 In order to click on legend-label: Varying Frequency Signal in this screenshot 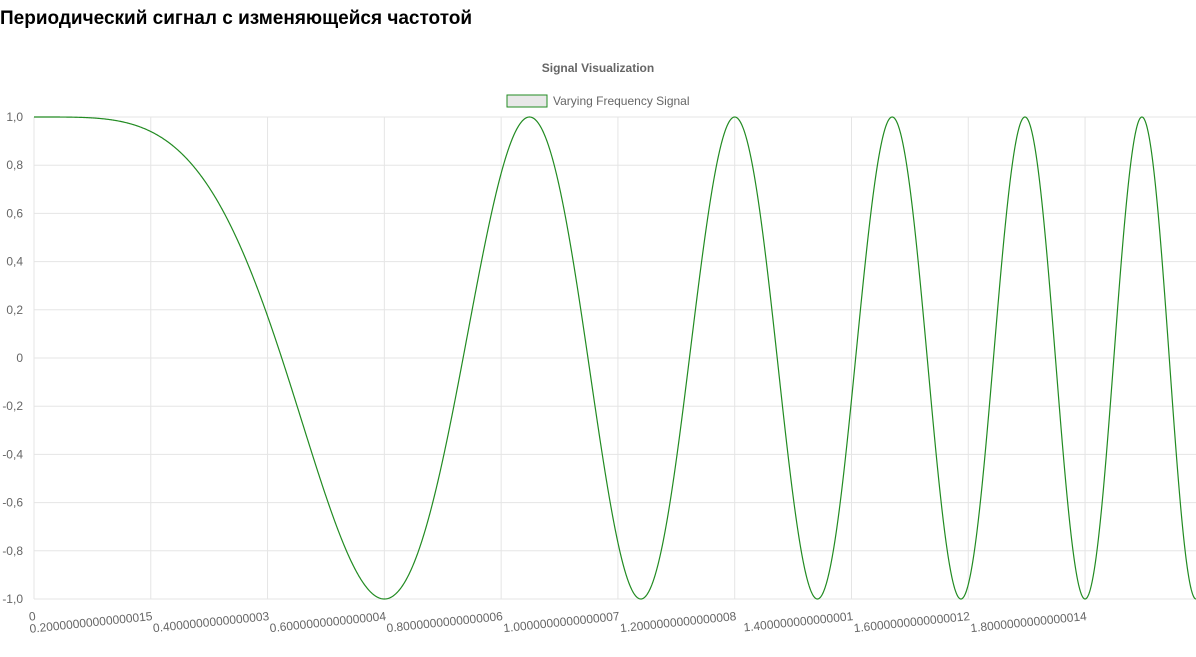, I will do `click(621, 101)`.